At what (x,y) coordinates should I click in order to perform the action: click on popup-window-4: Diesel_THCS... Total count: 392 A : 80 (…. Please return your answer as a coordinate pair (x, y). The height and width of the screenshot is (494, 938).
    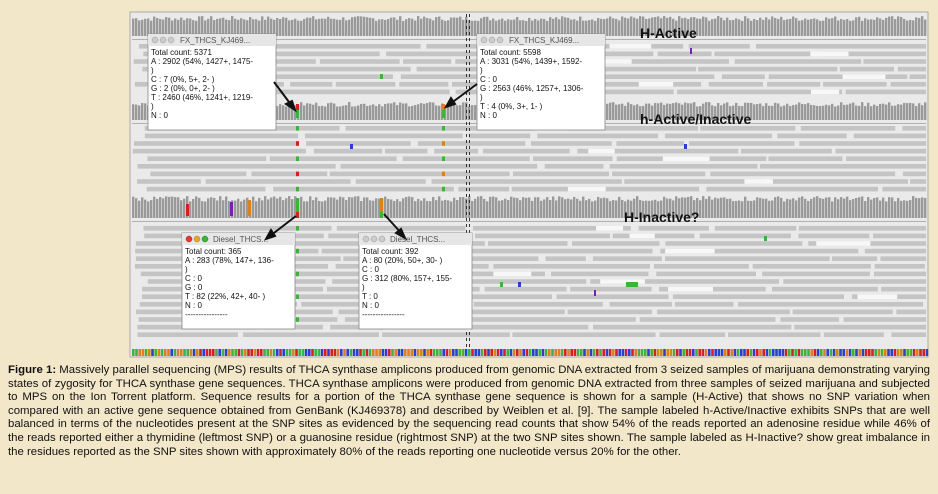
    Looking at the image, I should click on (415, 281).